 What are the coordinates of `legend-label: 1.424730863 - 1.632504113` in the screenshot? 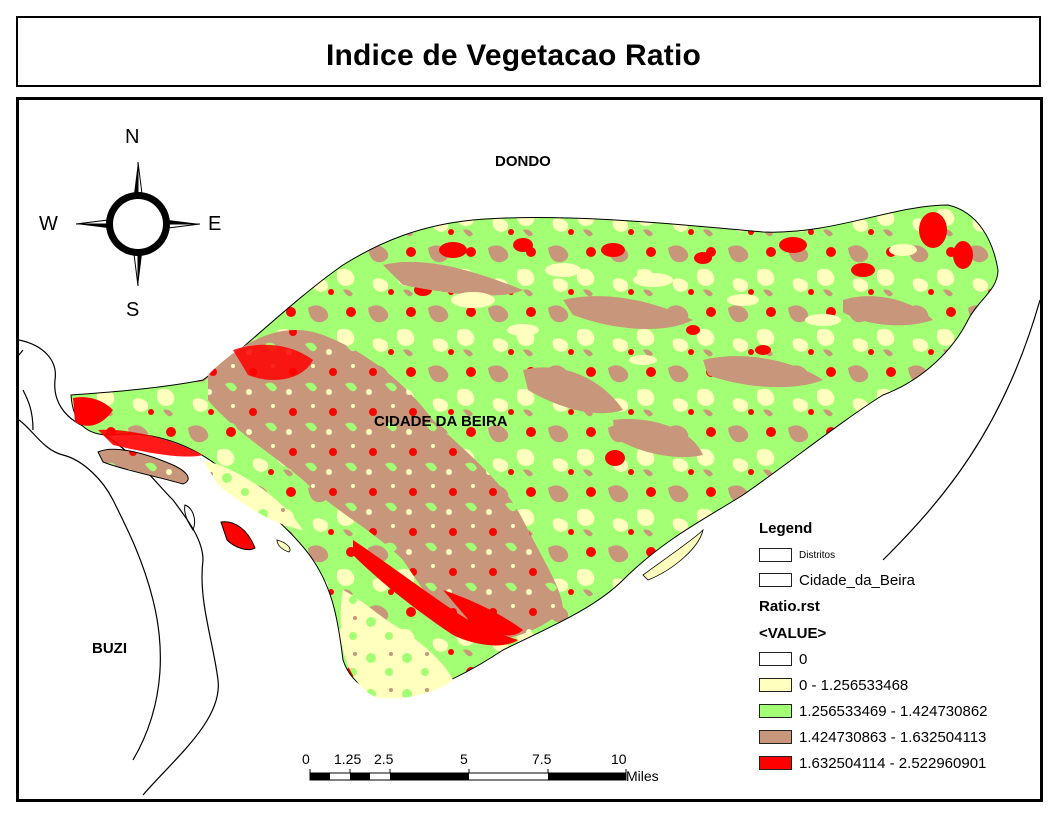 It's located at (893, 737).